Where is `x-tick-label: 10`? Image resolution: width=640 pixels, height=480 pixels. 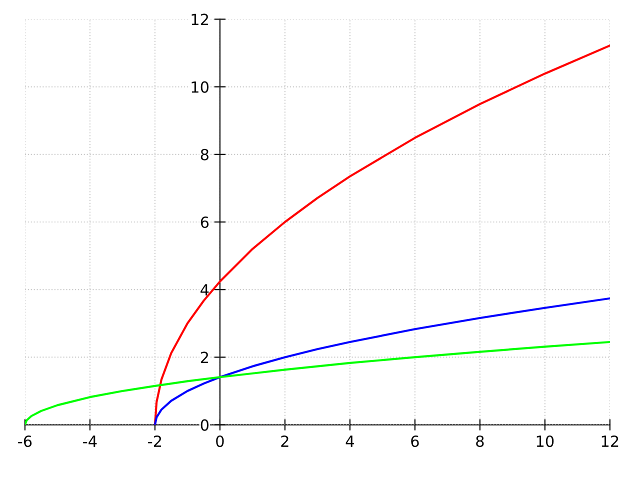
x-tick-label: 10 is located at coordinates (545, 441).